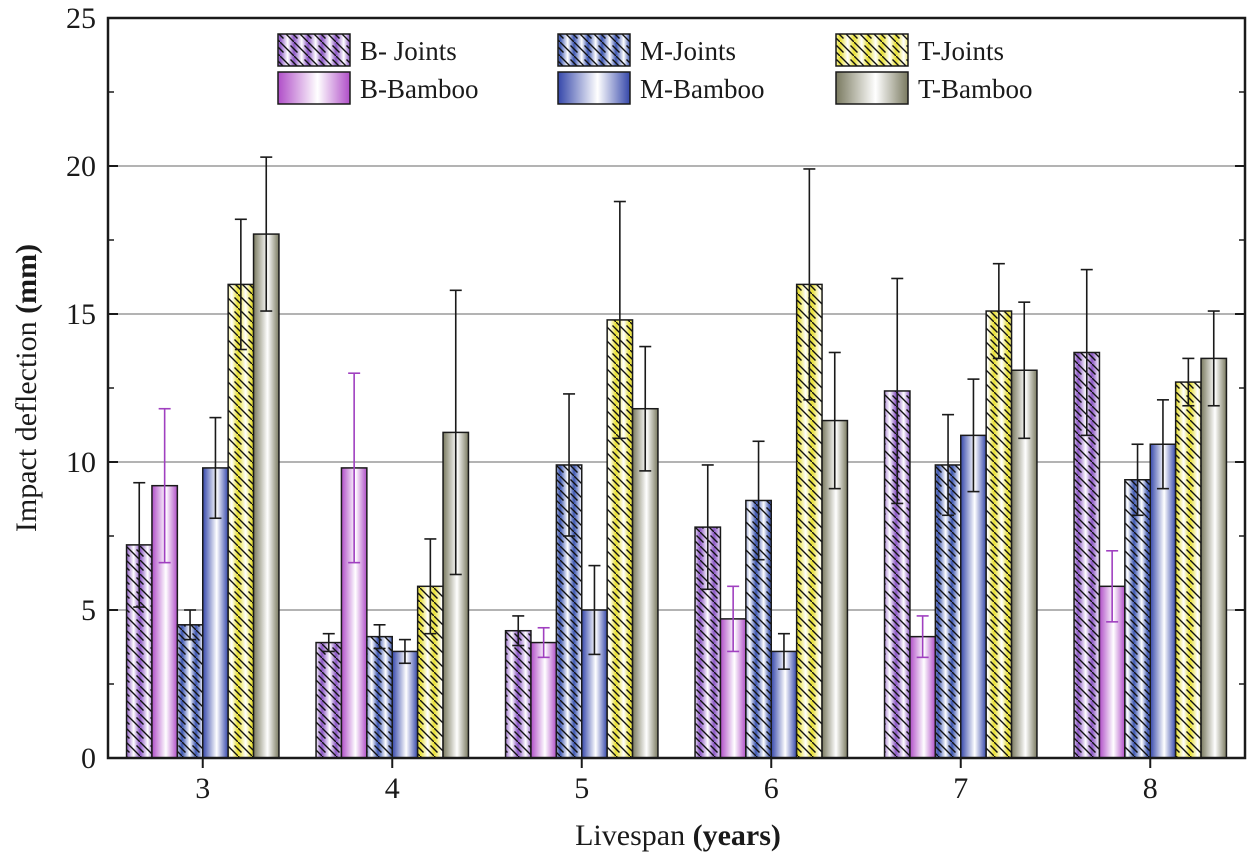 The image size is (1252, 855). Describe the element at coordinates (771, 788) in the screenshot. I see `x-tick-label: 6` at that location.